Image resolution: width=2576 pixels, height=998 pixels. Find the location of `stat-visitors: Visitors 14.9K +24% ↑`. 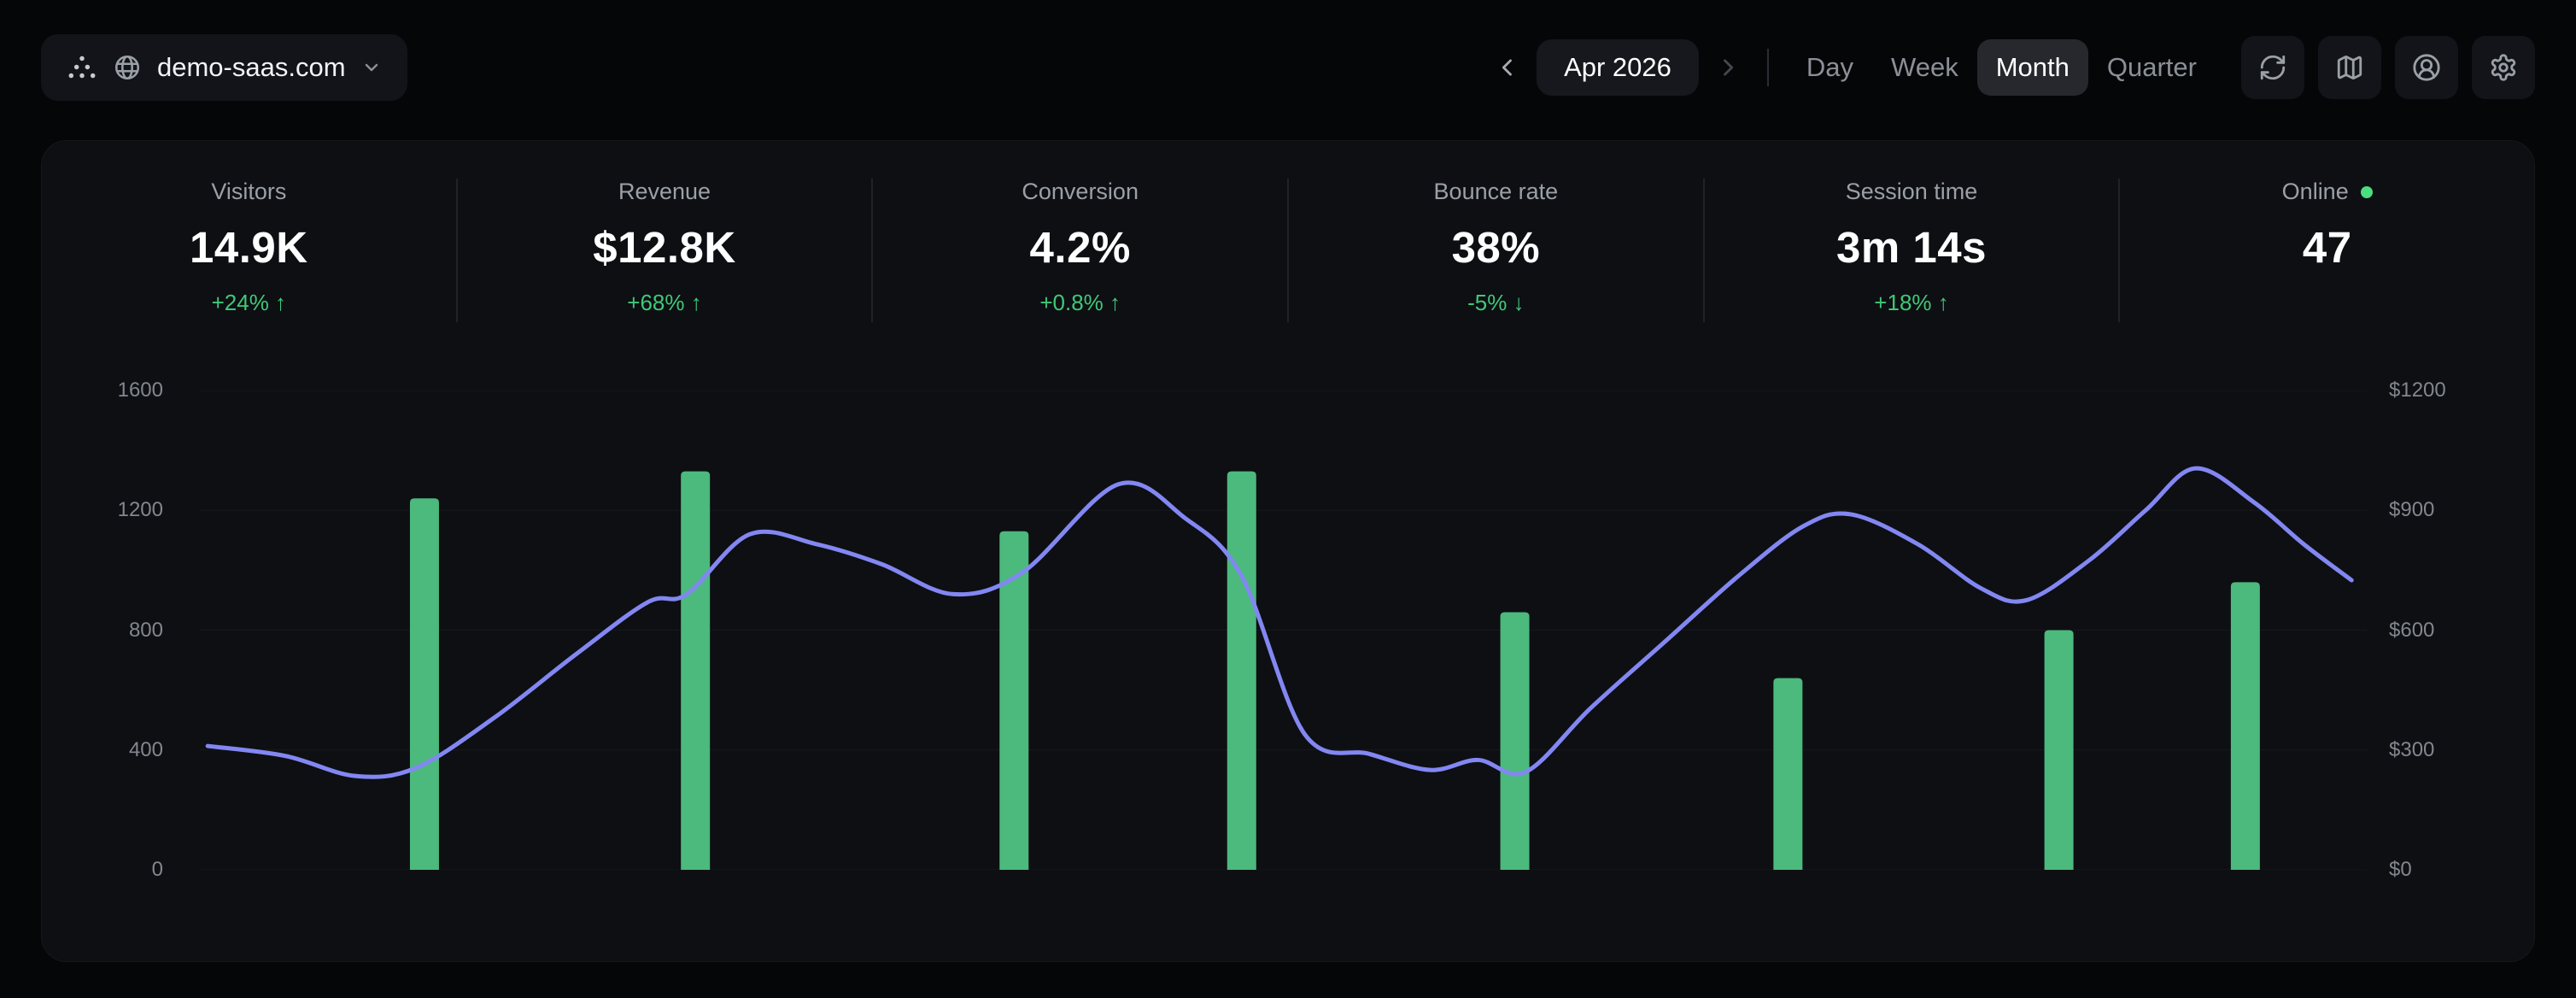

stat-visitors: Visitors 14.9K +24% ↑ is located at coordinates (249, 251).